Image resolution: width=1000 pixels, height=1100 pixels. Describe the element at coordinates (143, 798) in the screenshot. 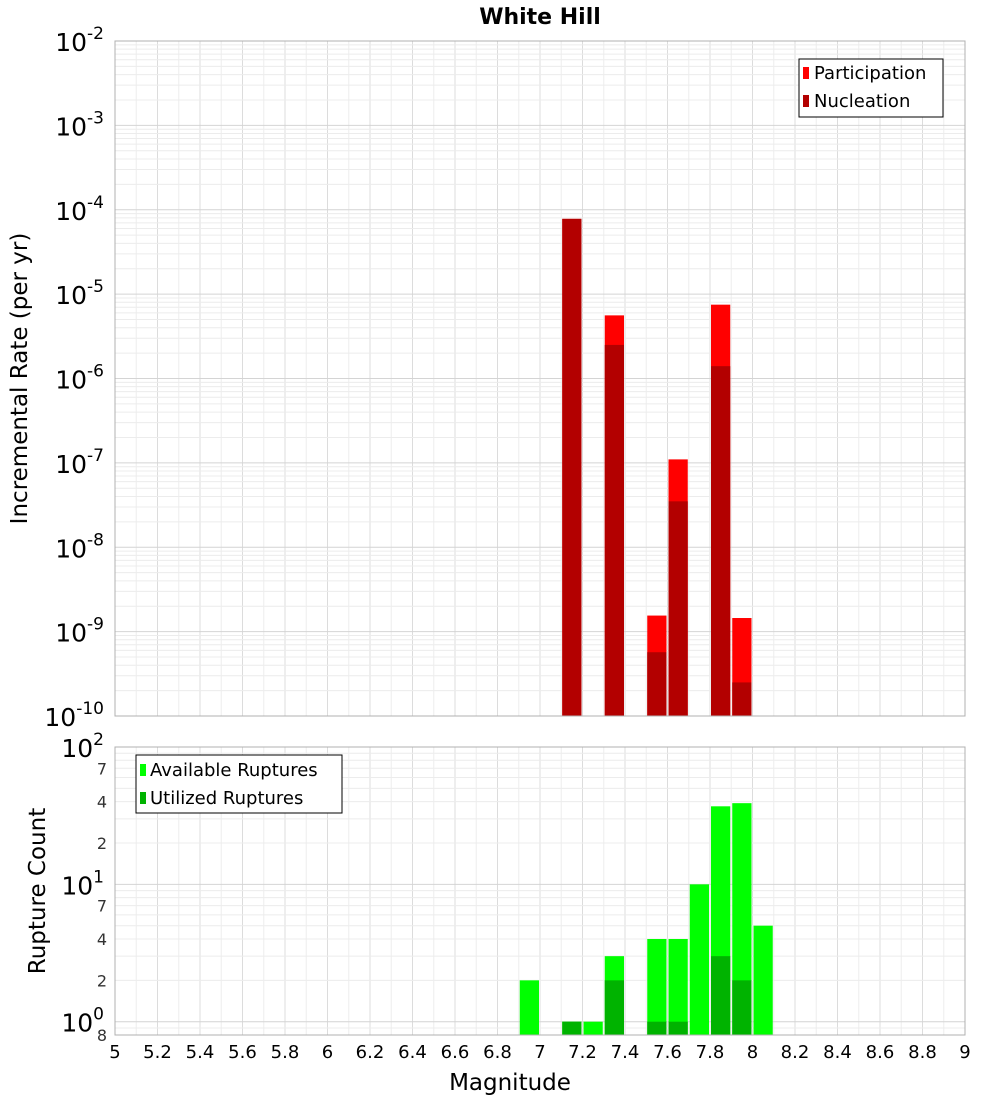

I see `utilized-legend-swatch` at that location.